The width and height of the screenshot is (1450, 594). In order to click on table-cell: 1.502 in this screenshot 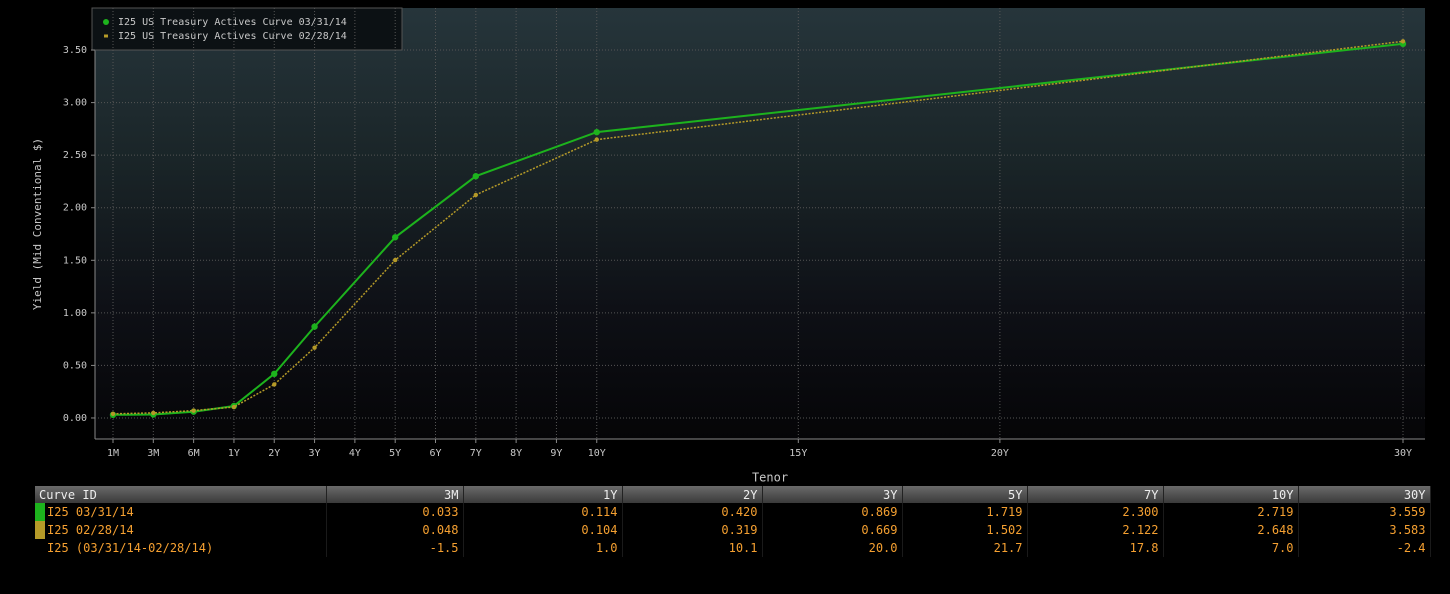, I will do `click(965, 530)`.